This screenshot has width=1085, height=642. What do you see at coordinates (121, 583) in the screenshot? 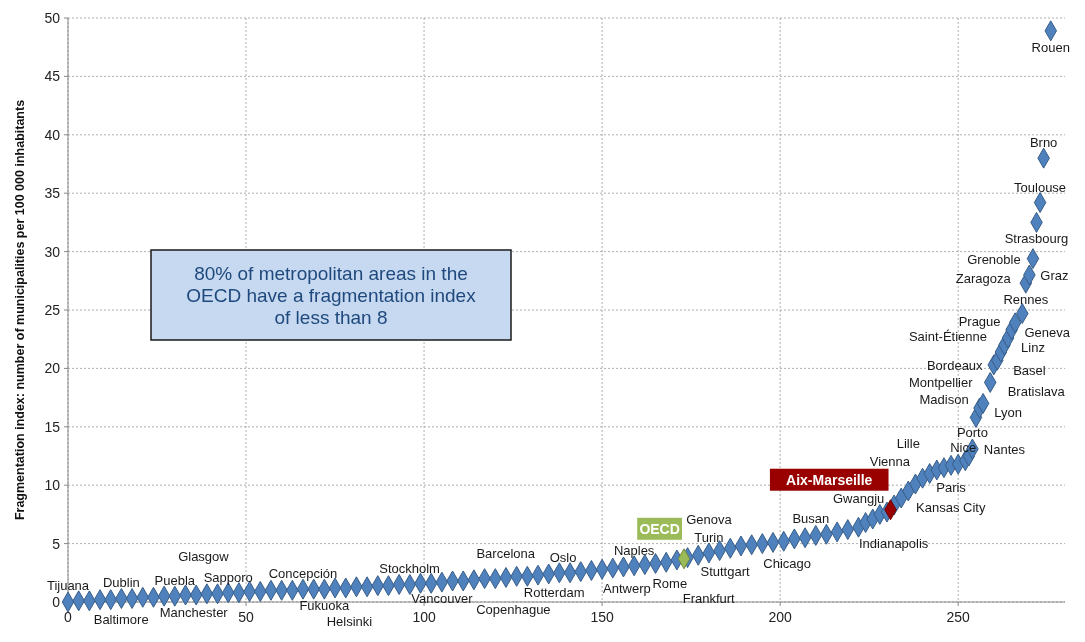
I see `annotation: Dublin` at bounding box center [121, 583].